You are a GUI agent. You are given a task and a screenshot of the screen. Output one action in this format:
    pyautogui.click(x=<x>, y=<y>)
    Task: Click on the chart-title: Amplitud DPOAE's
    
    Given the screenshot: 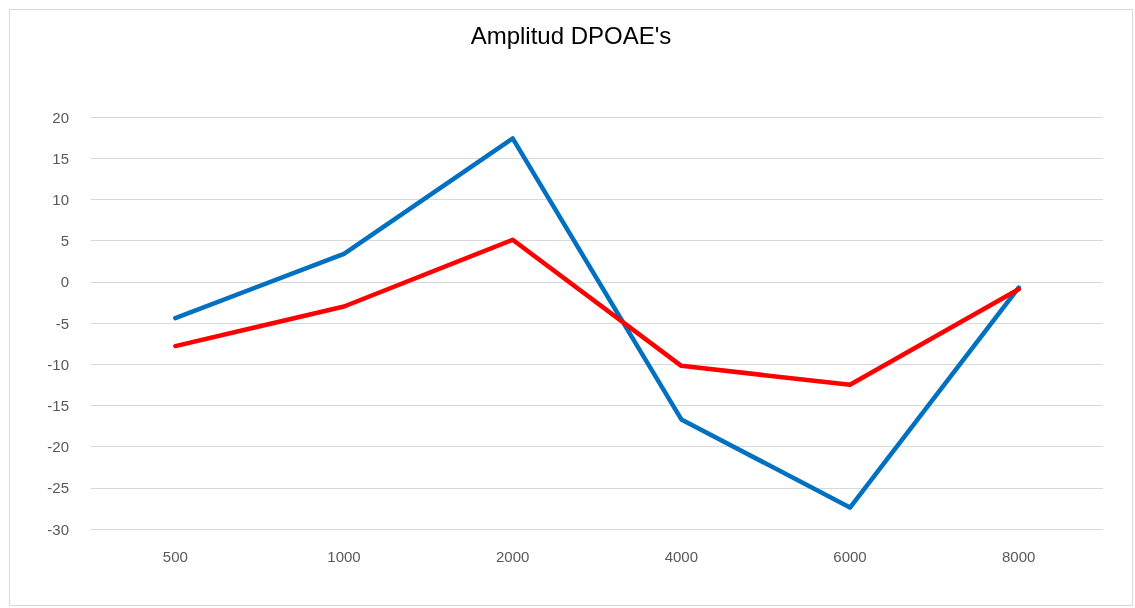 What is the action you would take?
    pyautogui.click(x=571, y=35)
    